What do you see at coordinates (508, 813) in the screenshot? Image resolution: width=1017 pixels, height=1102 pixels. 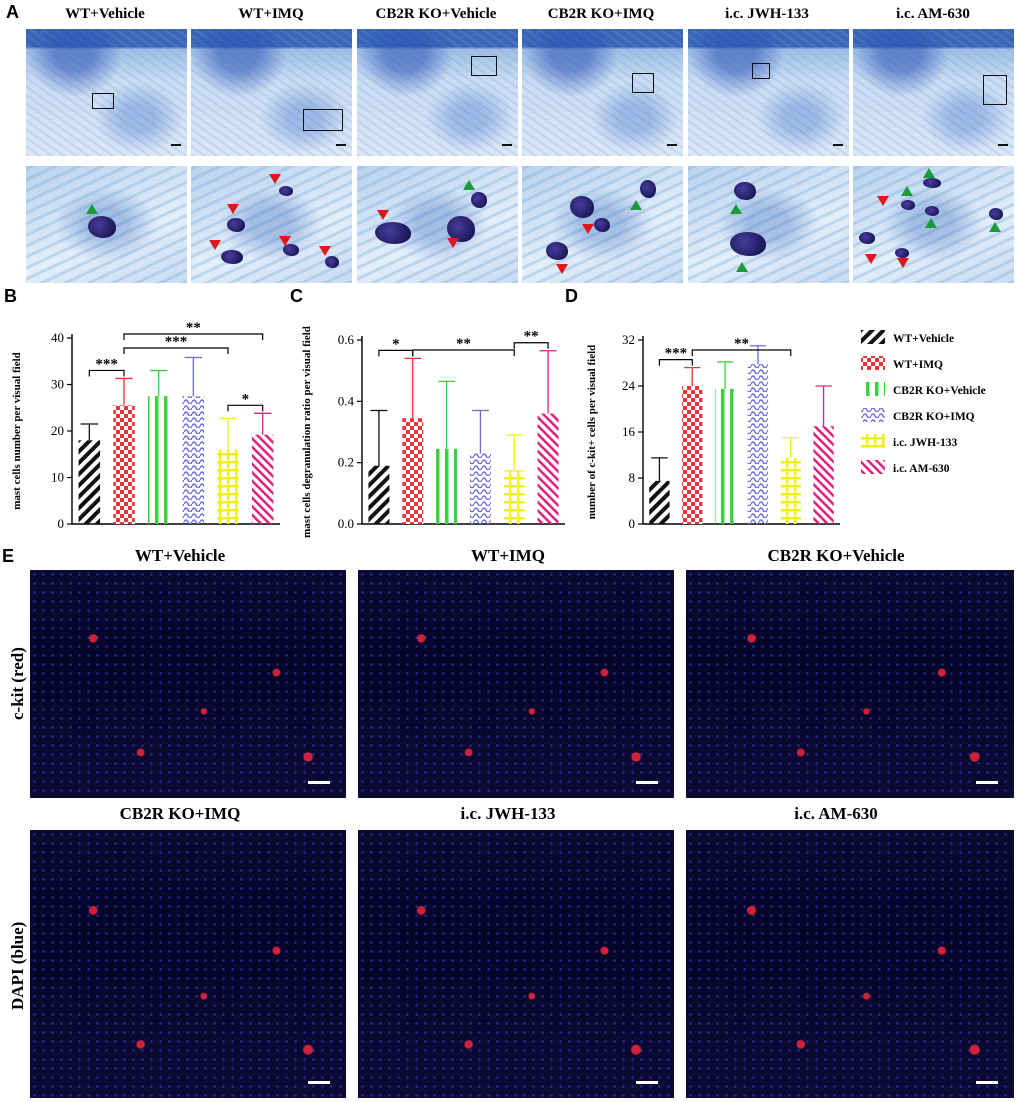 I see `panel-e-title-5: i.c. JWH-133` at bounding box center [508, 813].